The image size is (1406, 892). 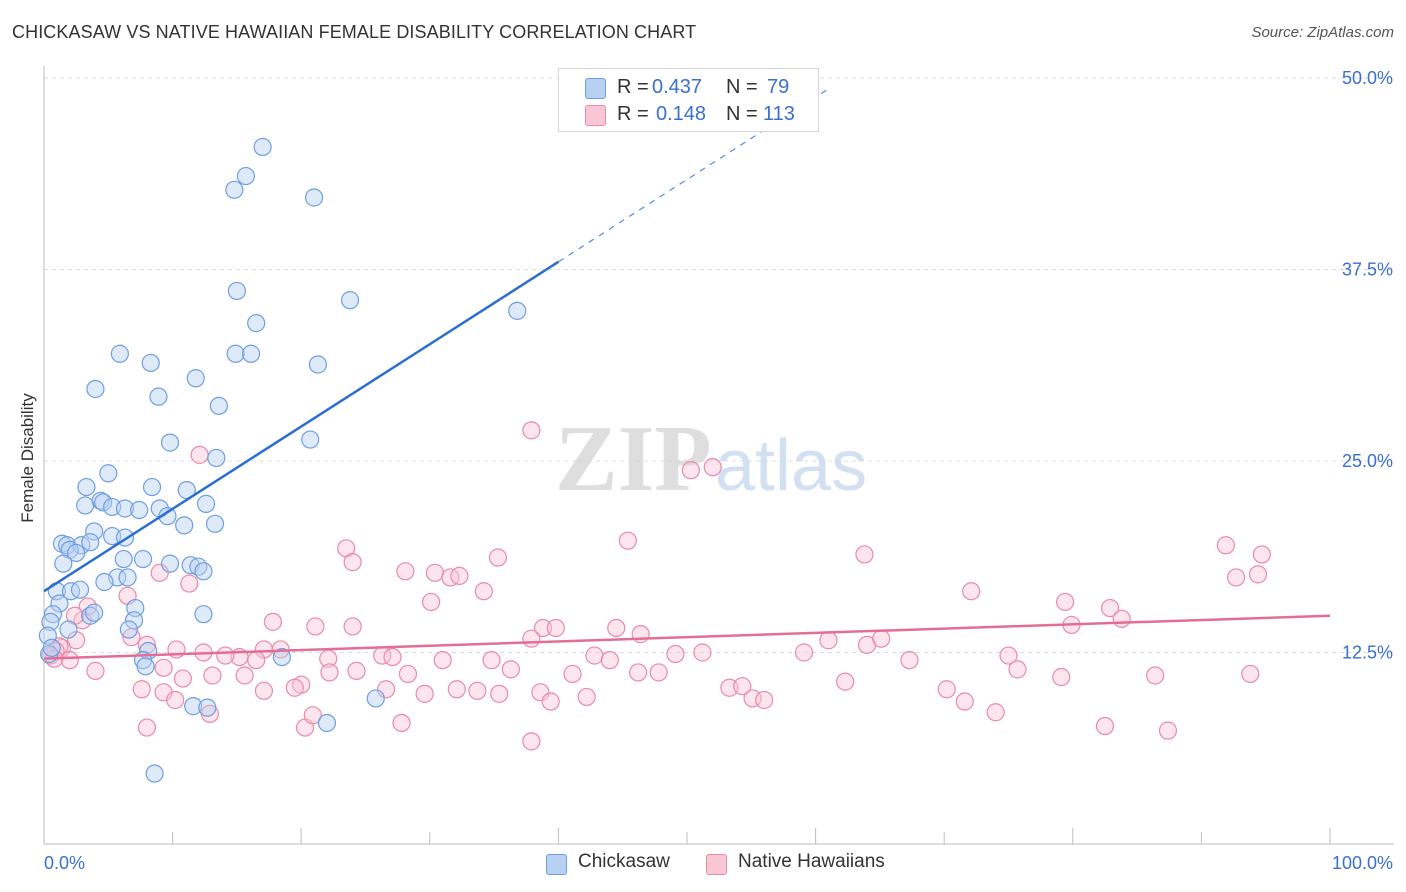 I want to click on y-tick-label: 25.0%, so click(x=1367, y=461).